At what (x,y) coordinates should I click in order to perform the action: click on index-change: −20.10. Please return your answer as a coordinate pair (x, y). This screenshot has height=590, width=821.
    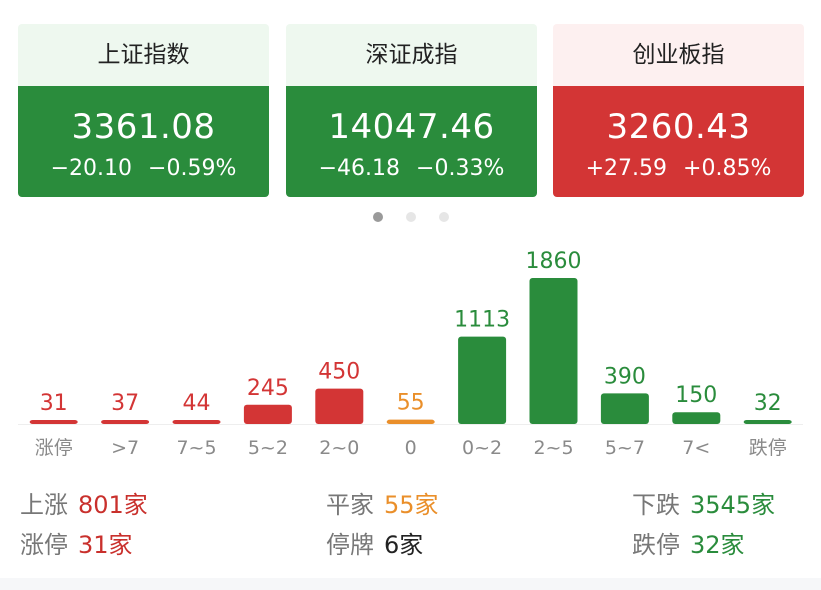
    Looking at the image, I should click on (91, 168).